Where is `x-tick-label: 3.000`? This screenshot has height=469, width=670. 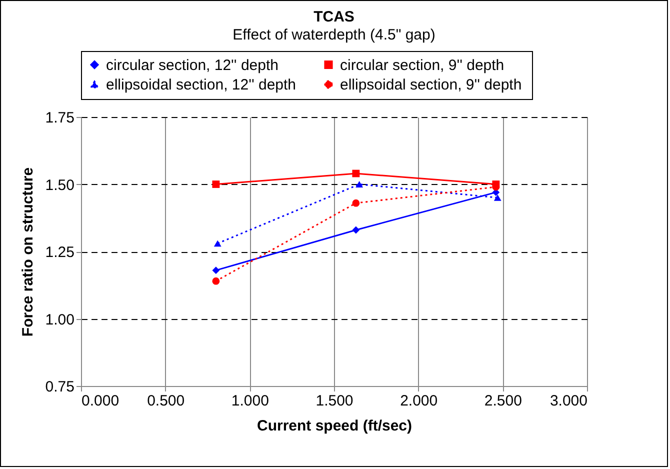 x-tick-label: 3.000 is located at coordinates (569, 401).